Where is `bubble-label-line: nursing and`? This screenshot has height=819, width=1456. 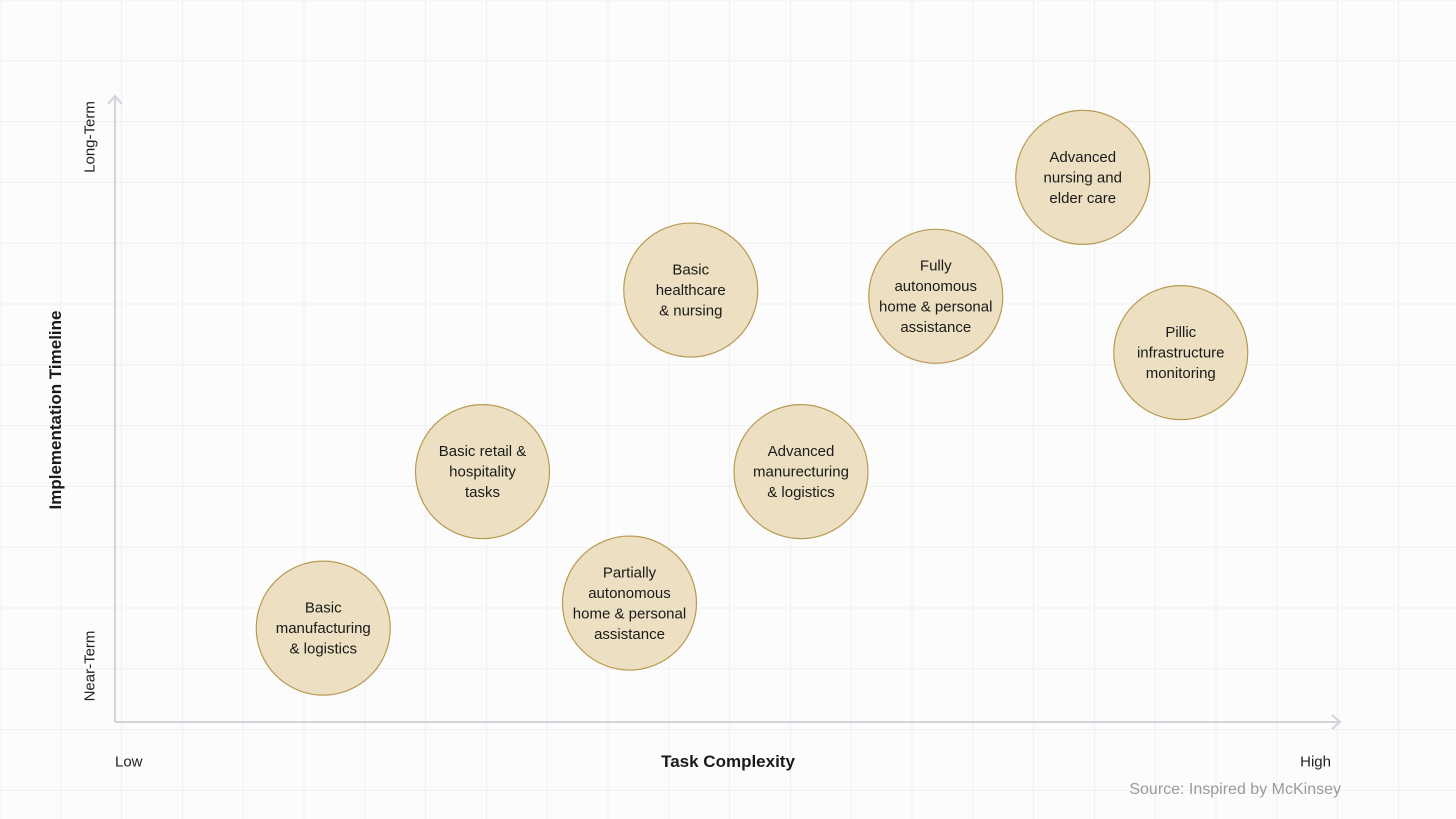 bubble-label-line: nursing and is located at coordinates (1083, 177).